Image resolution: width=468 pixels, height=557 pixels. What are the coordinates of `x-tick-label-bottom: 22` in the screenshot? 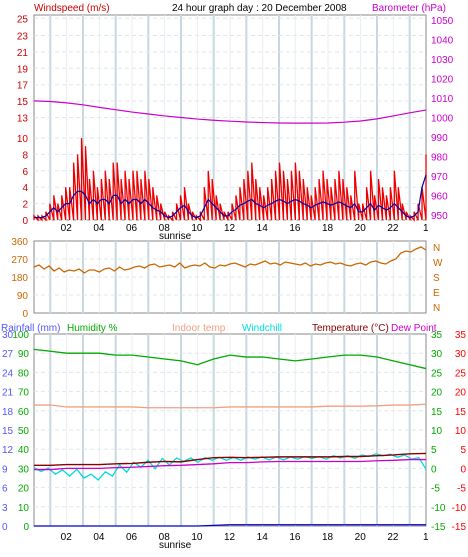 It's located at (393, 537).